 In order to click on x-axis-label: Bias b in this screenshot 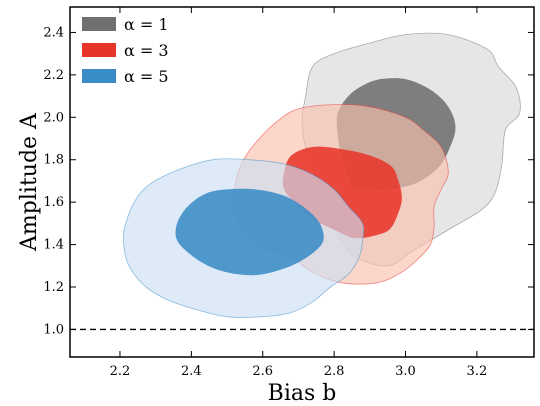, I will do `click(302, 393)`.